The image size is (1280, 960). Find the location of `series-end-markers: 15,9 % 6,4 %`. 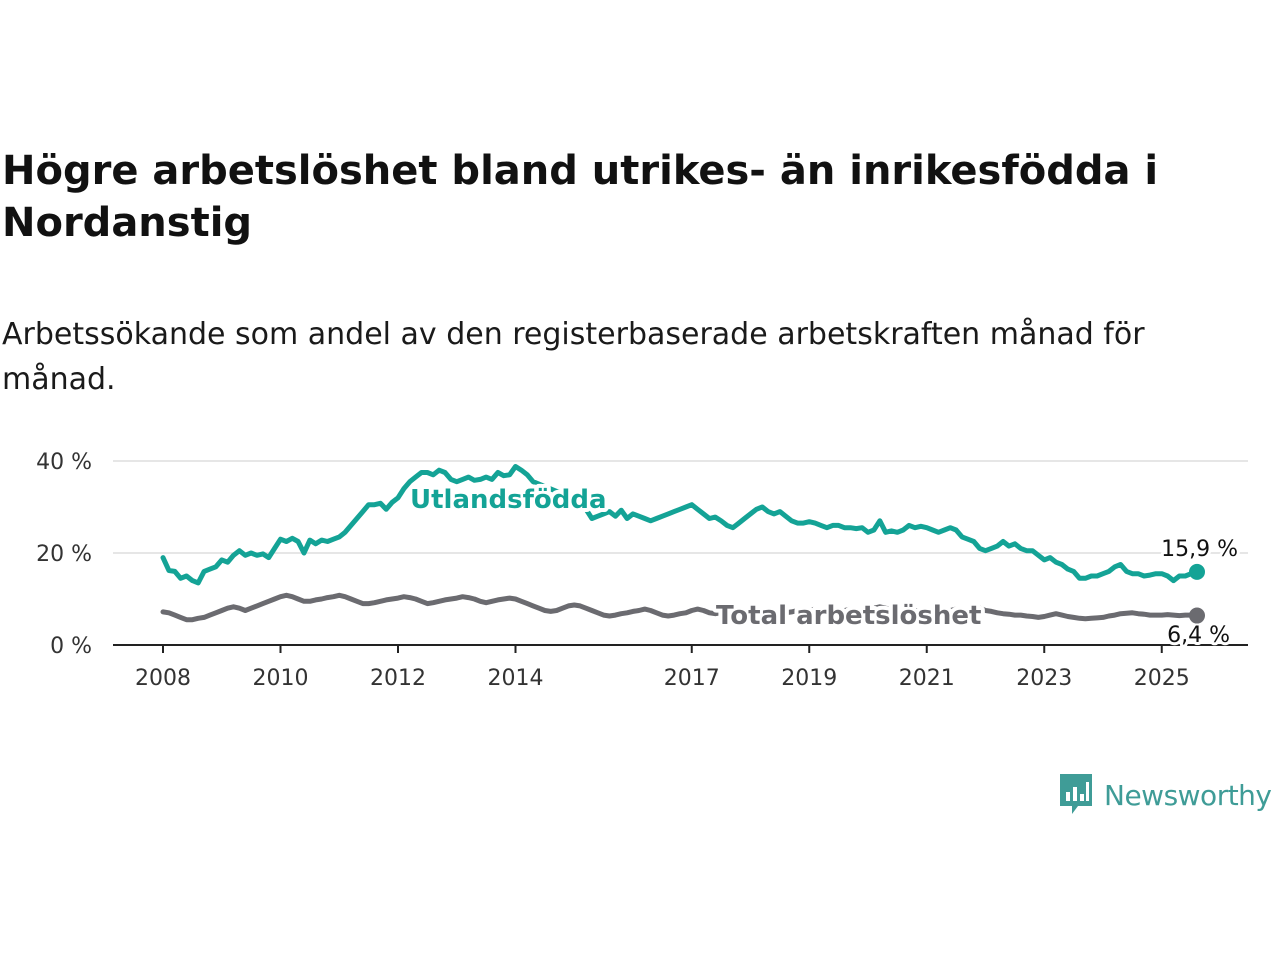

series-end-markers: 15,9 % 6,4 % is located at coordinates (1199, 592).